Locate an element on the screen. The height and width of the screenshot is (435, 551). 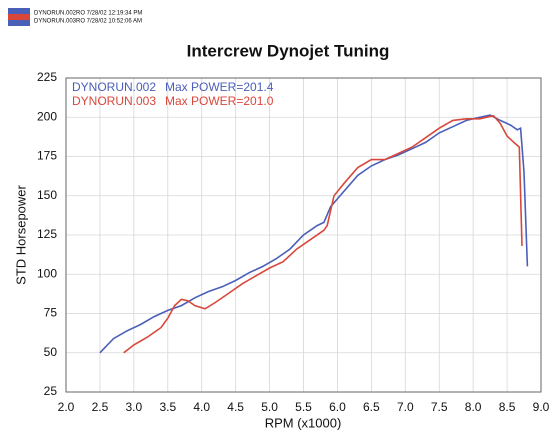
x-tick-label: 3.5 is located at coordinates (167, 407).